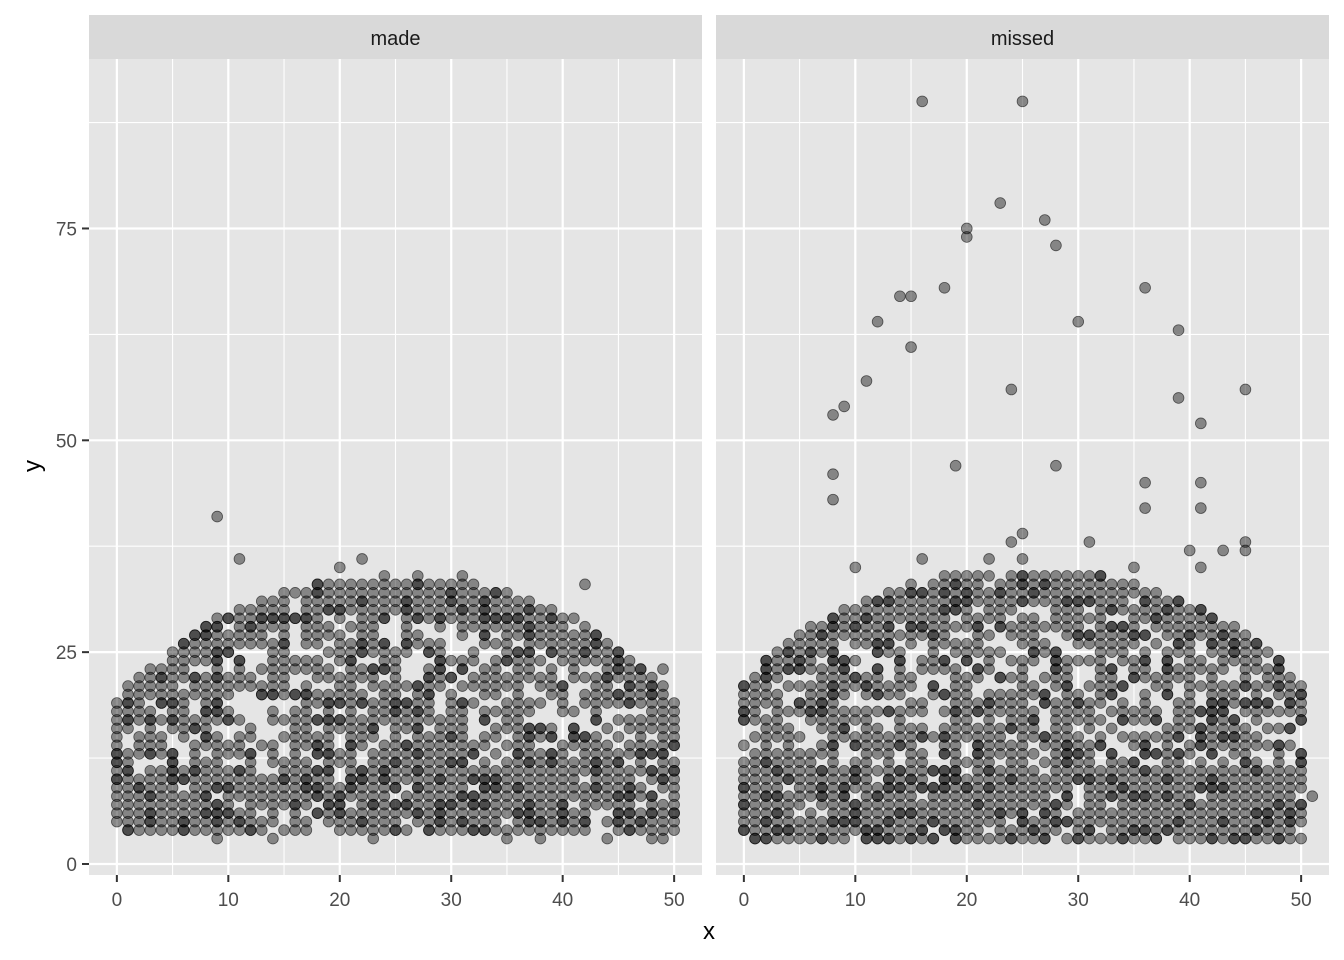 The height and width of the screenshot is (960, 1344). What do you see at coordinates (228, 900) in the screenshot?
I see `x-tick-label: 10` at bounding box center [228, 900].